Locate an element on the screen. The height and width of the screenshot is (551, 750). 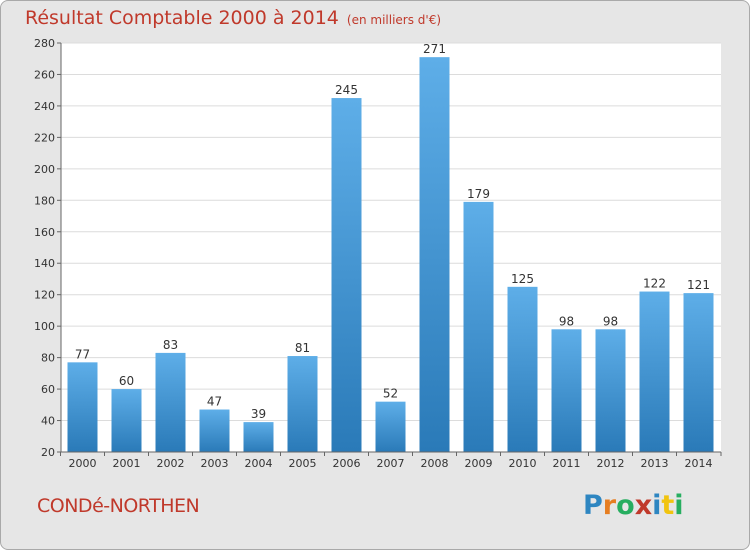
data-label: 83 is located at coordinates (170, 345).